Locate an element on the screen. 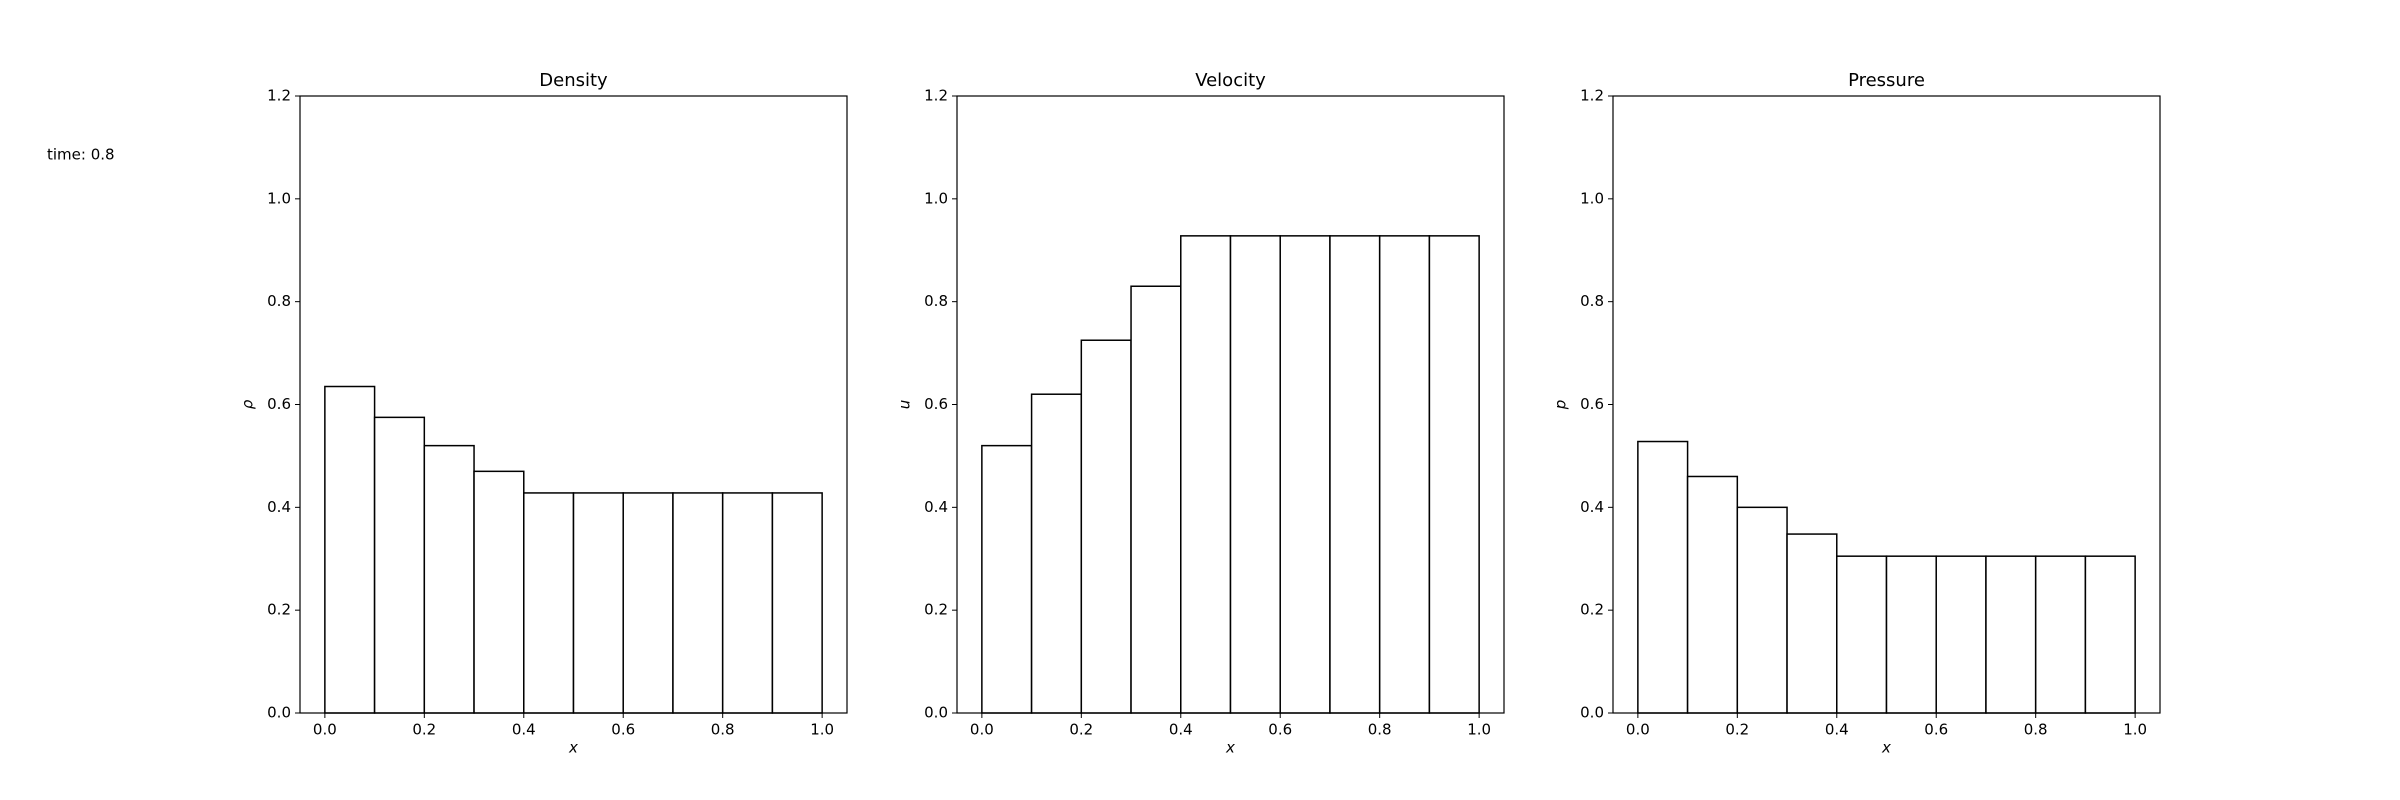  y-axis-label: u is located at coordinates (905, 405).